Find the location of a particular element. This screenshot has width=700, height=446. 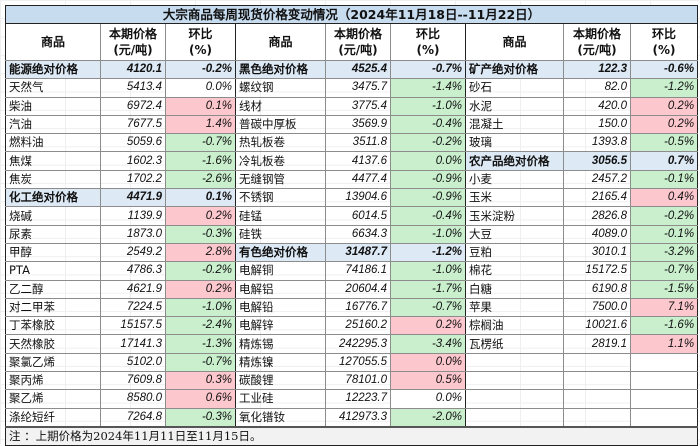

price-cell: 1139.9 is located at coordinates (133, 216).